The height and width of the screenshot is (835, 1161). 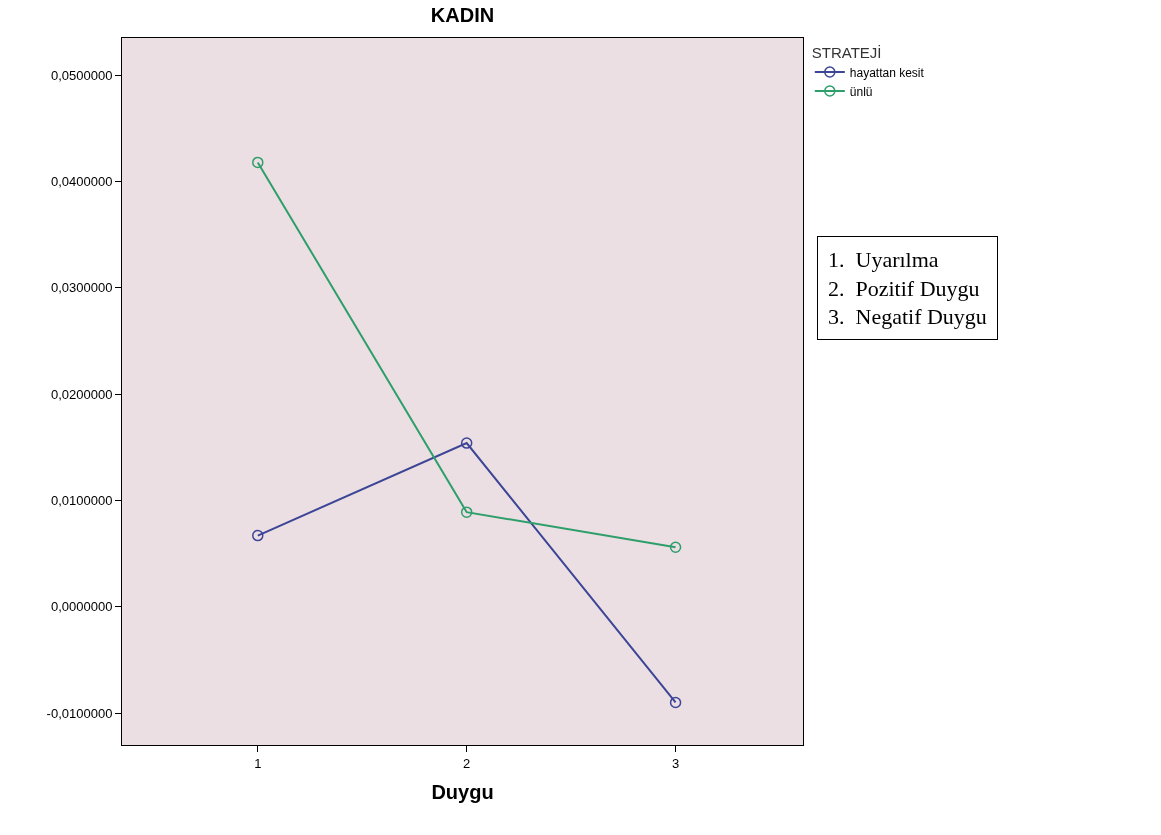 What do you see at coordinates (467, 763) in the screenshot?
I see `x-tick-label: 2` at bounding box center [467, 763].